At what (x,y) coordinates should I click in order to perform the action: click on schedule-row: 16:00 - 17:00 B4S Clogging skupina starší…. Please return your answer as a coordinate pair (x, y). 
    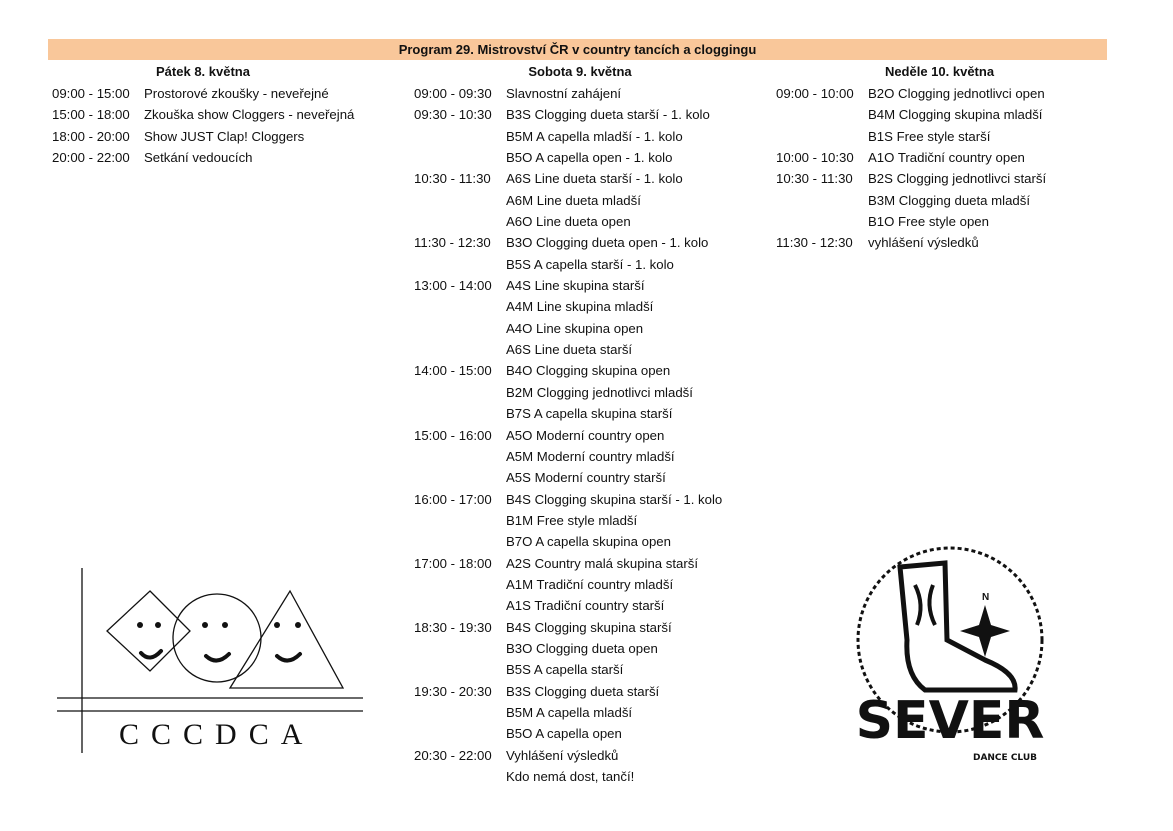
    Looking at the image, I should click on (568, 499).